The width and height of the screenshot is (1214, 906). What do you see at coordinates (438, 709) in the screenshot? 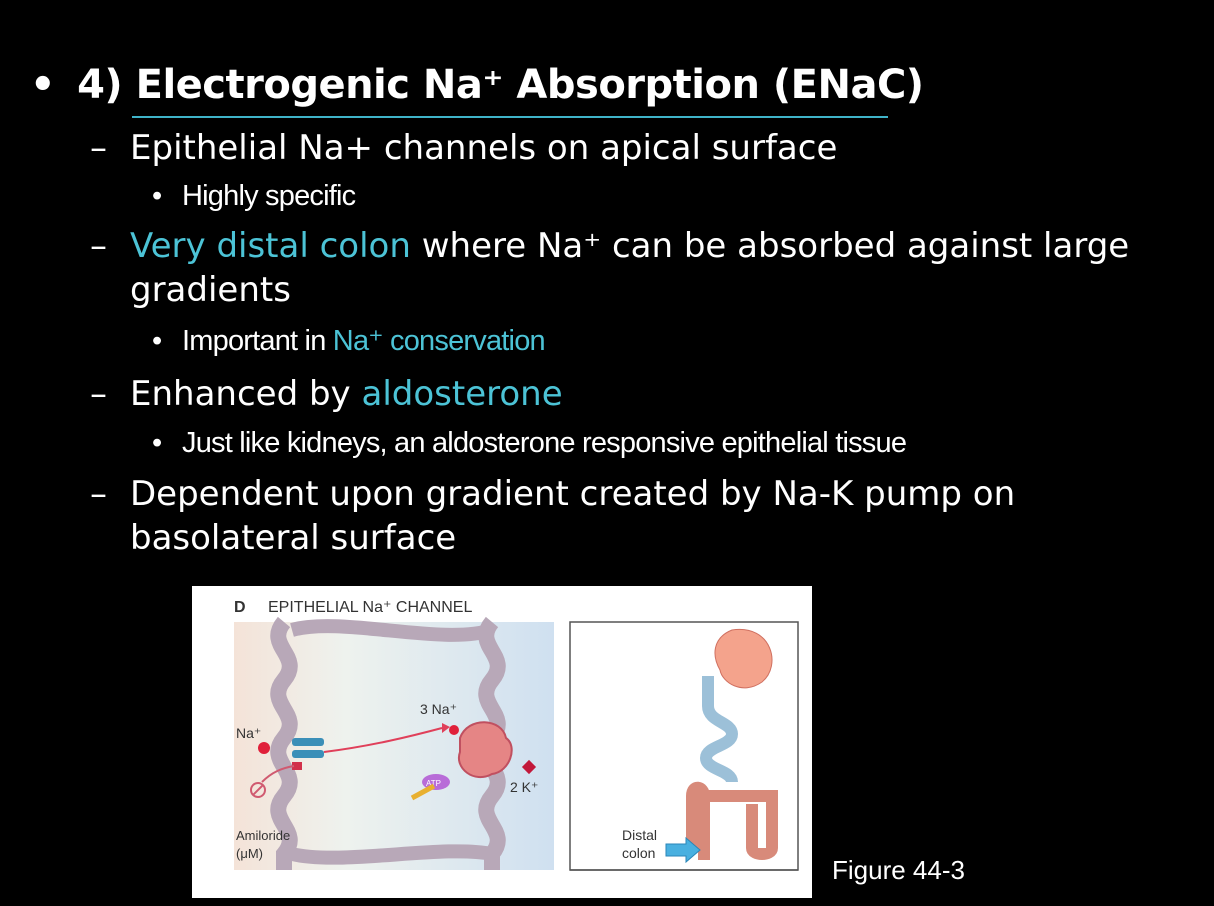
I see `three-na-label: 3 Na⁺` at bounding box center [438, 709].